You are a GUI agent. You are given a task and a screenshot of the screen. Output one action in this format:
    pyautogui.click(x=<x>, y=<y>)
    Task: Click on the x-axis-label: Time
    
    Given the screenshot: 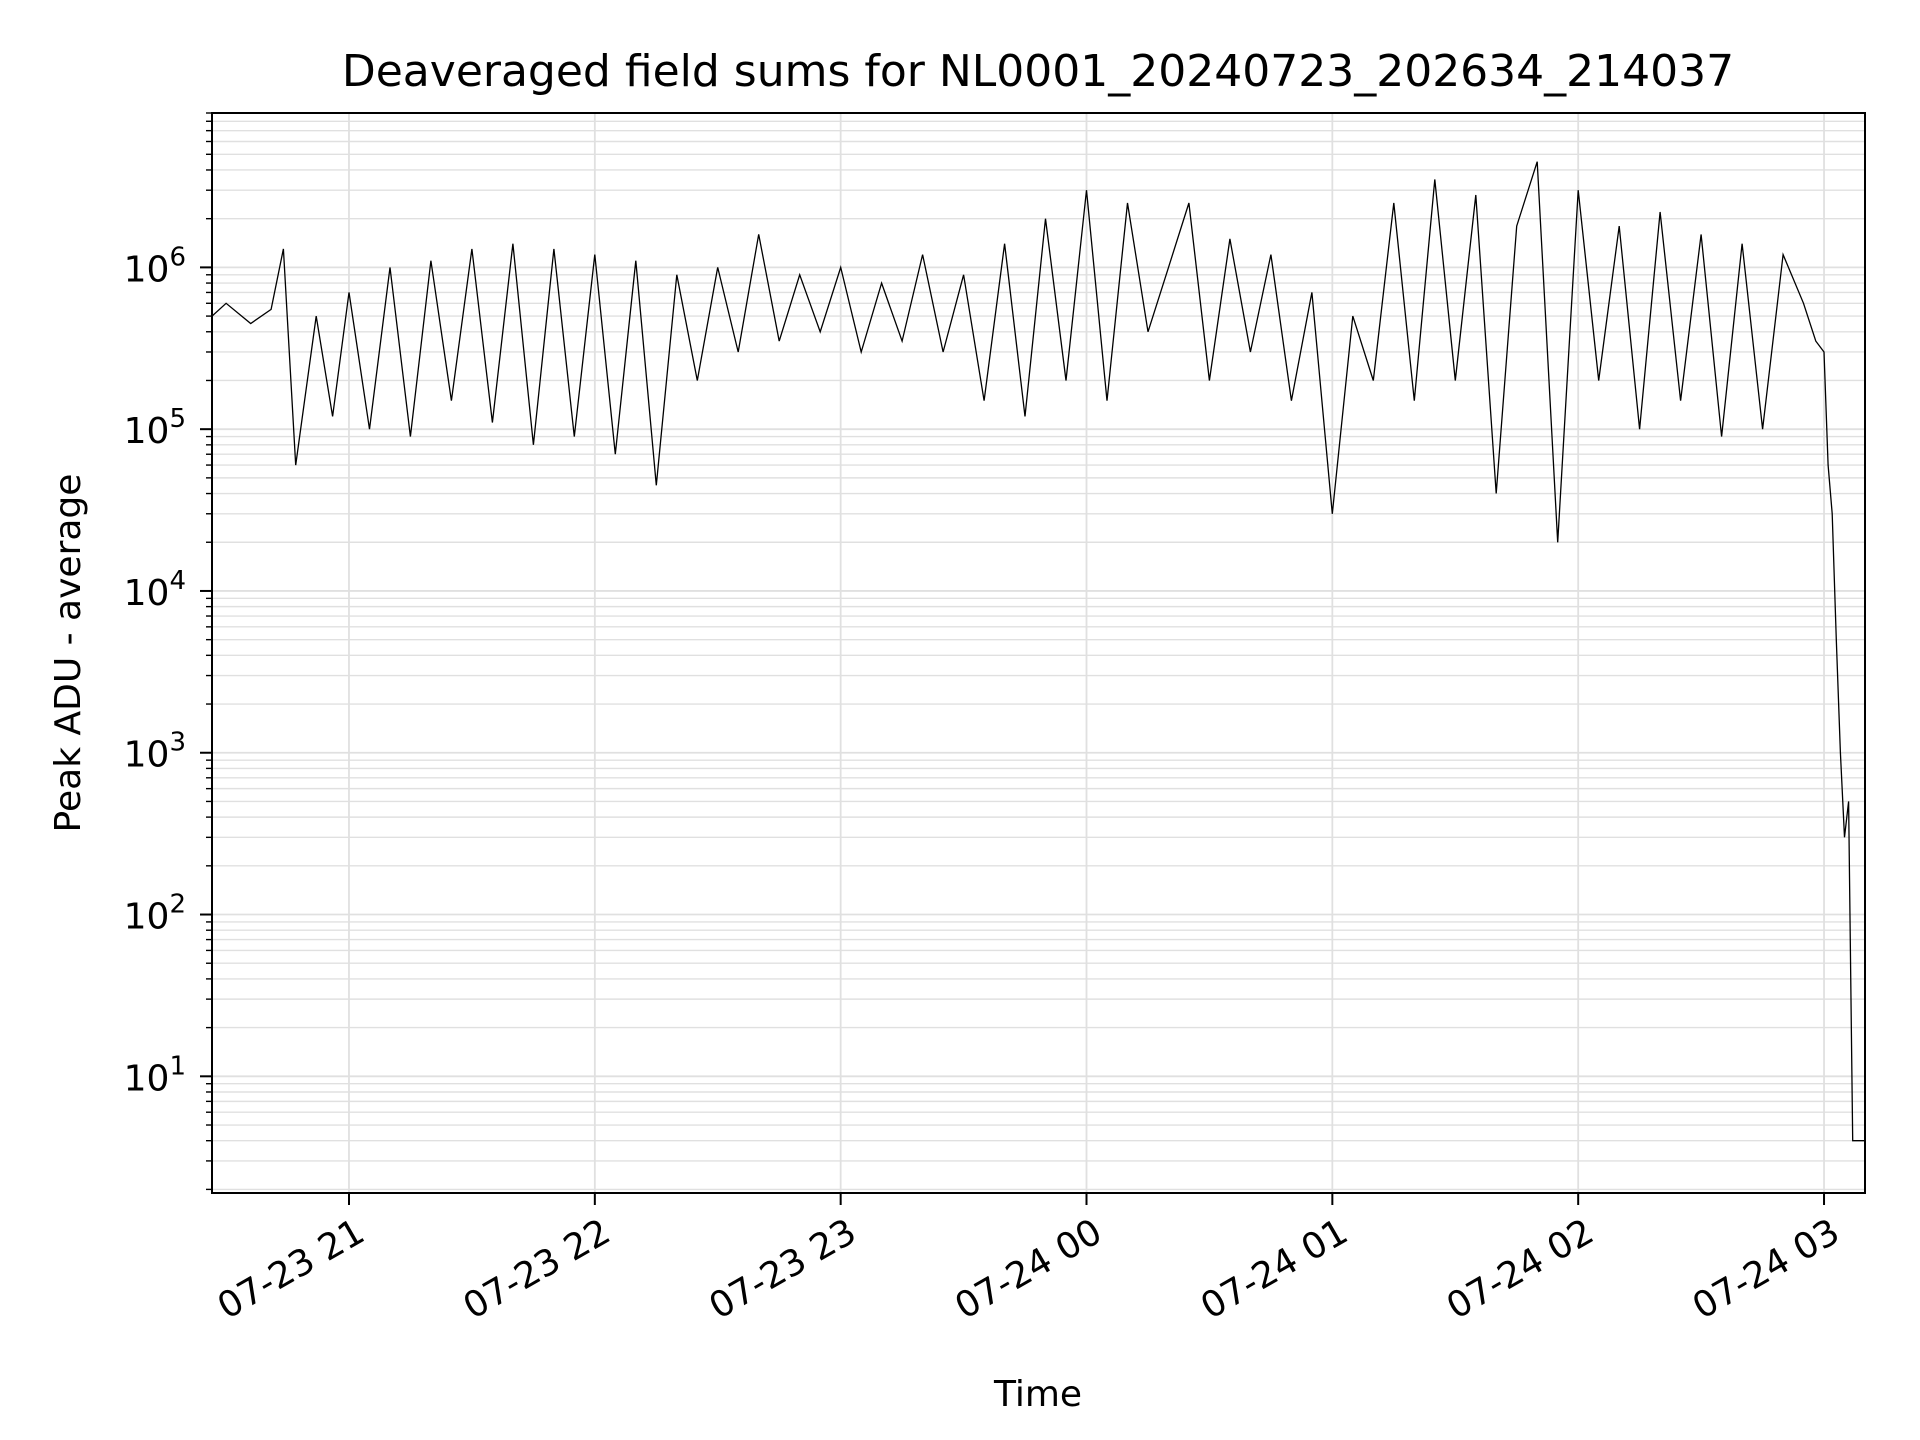 What is the action you would take?
    pyautogui.click(x=1037, y=1394)
    